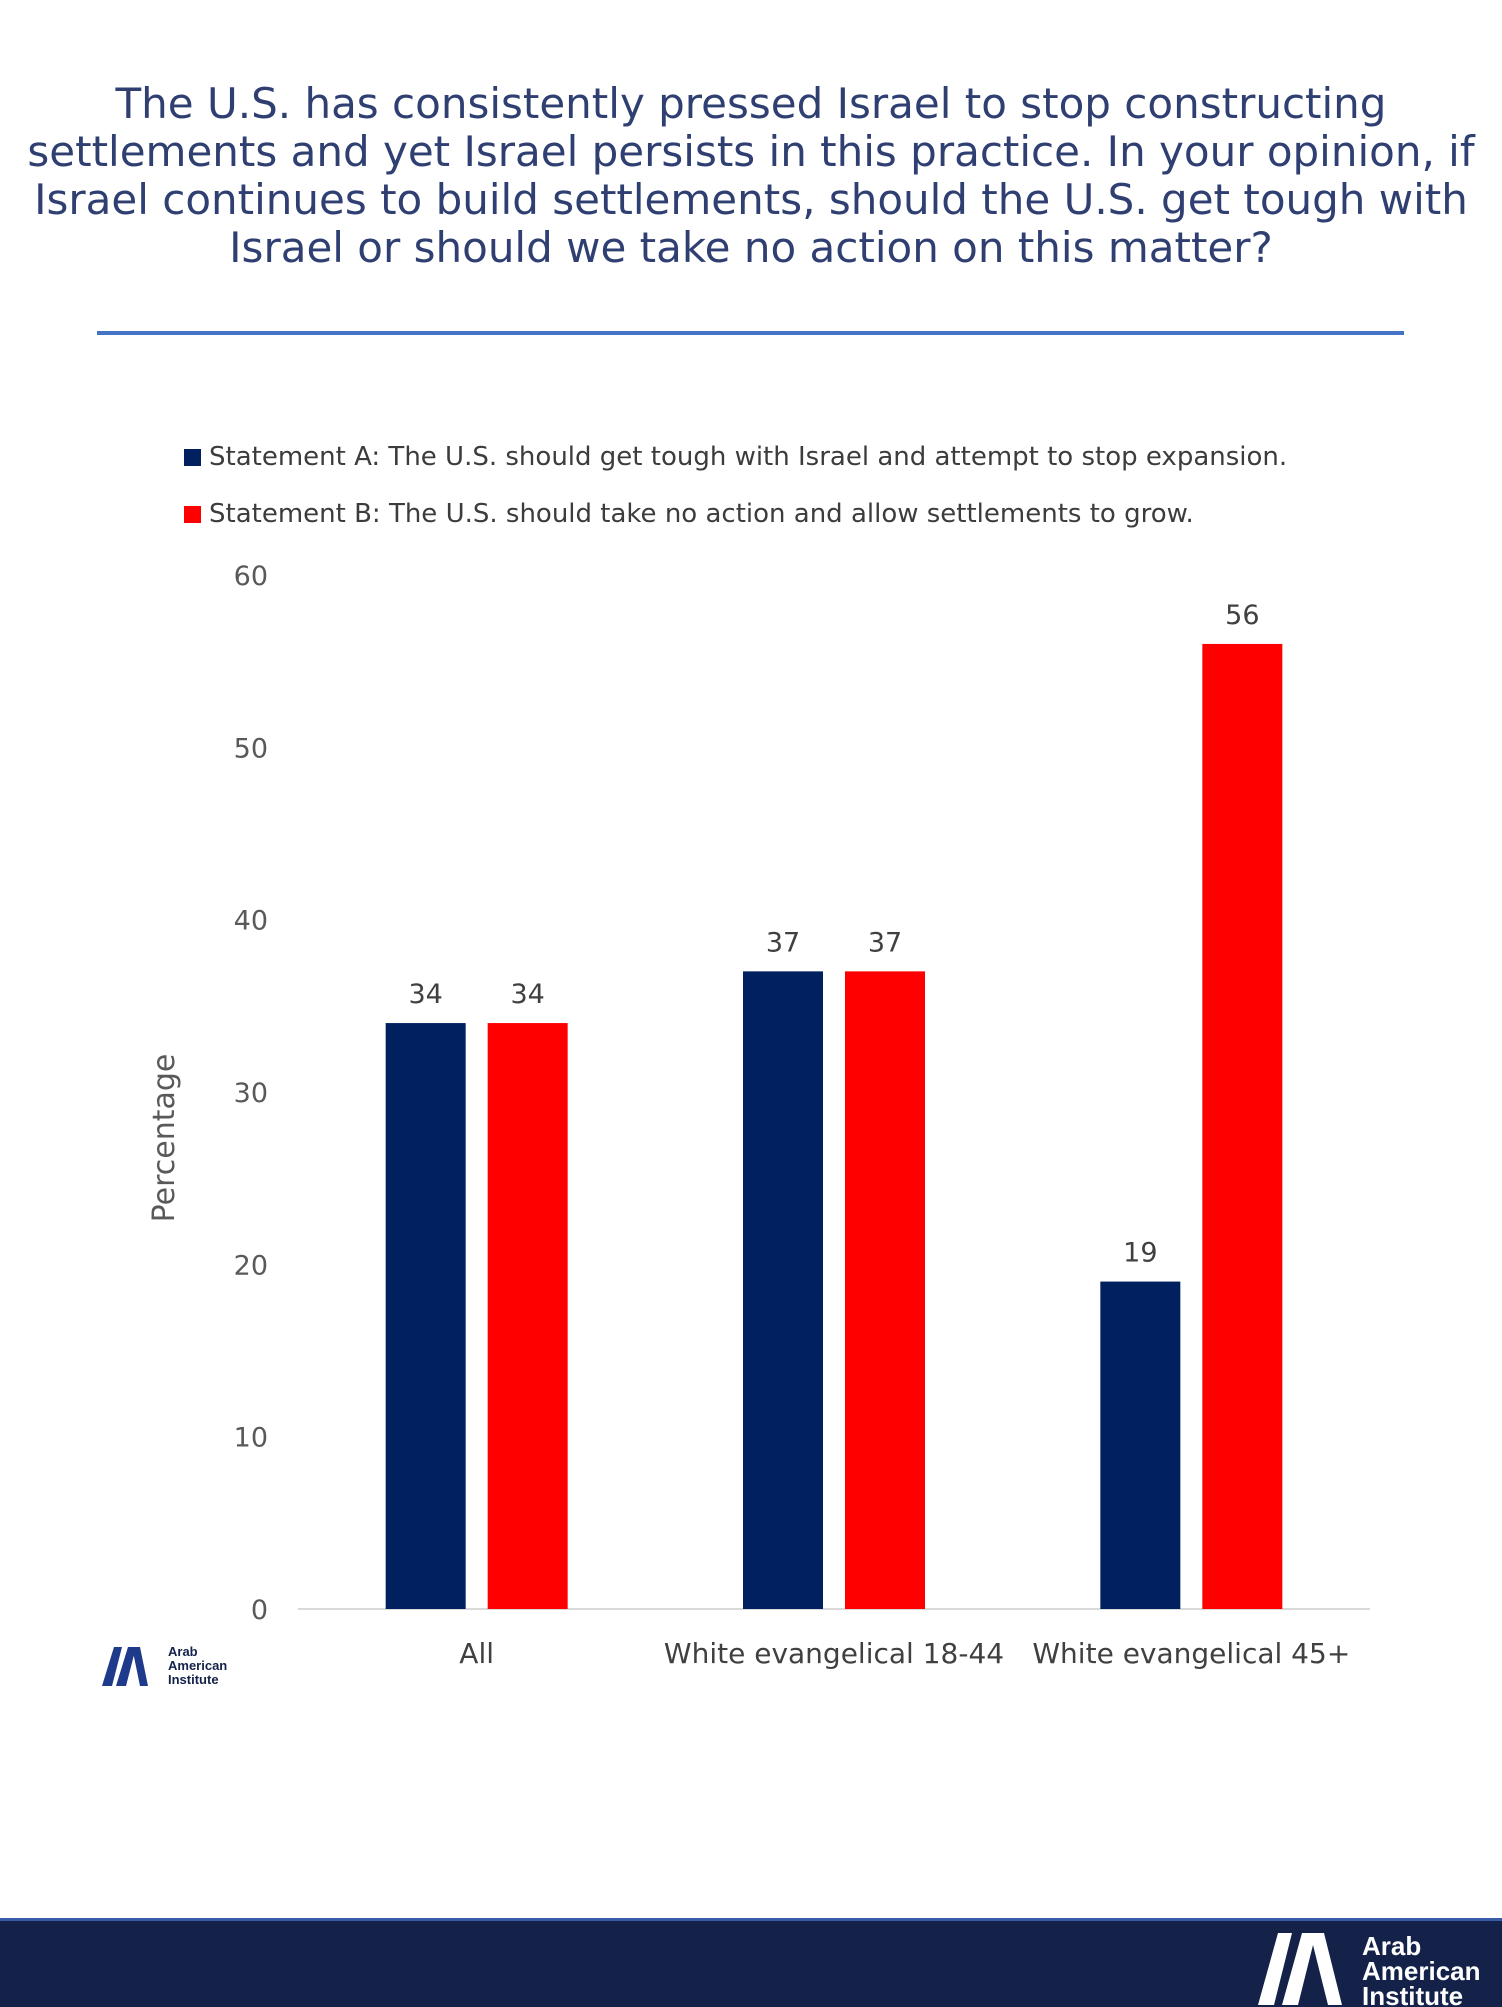 Image resolution: width=1502 pixels, height=2007 pixels. I want to click on y-tick-label: 10, so click(251, 1438).